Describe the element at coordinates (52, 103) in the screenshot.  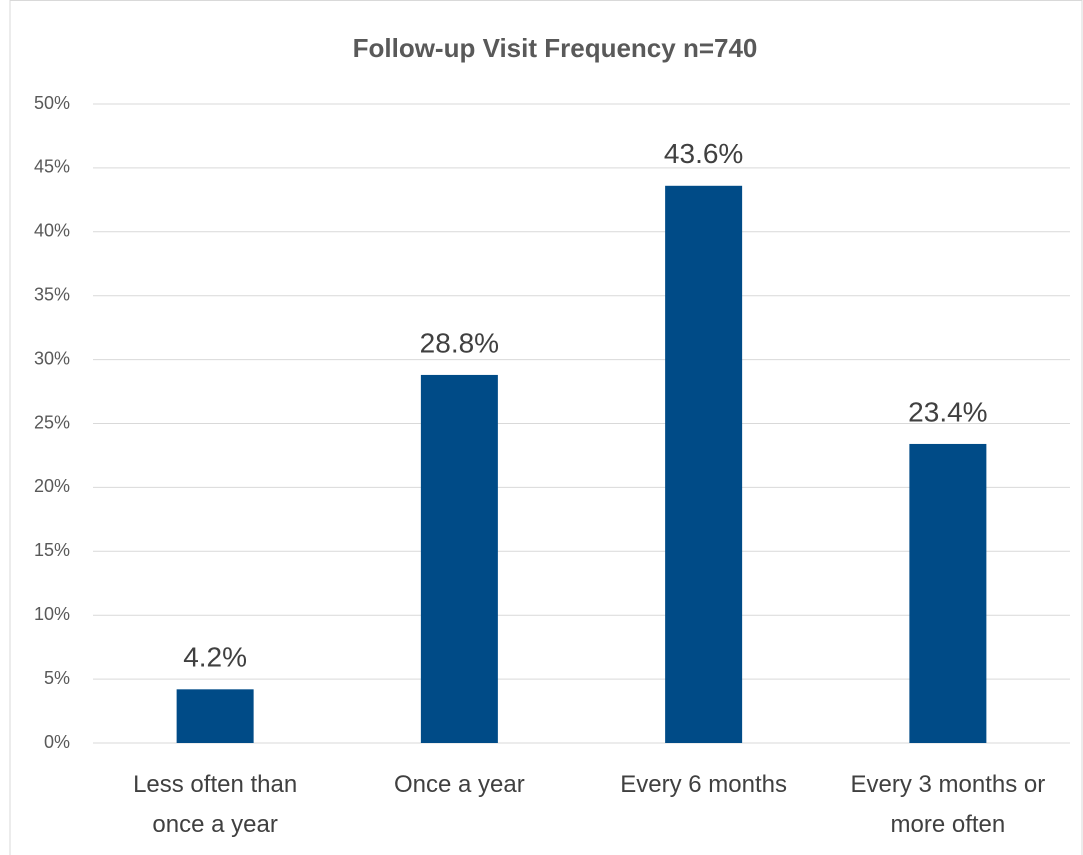
I see `y-tick-label: 50%` at that location.